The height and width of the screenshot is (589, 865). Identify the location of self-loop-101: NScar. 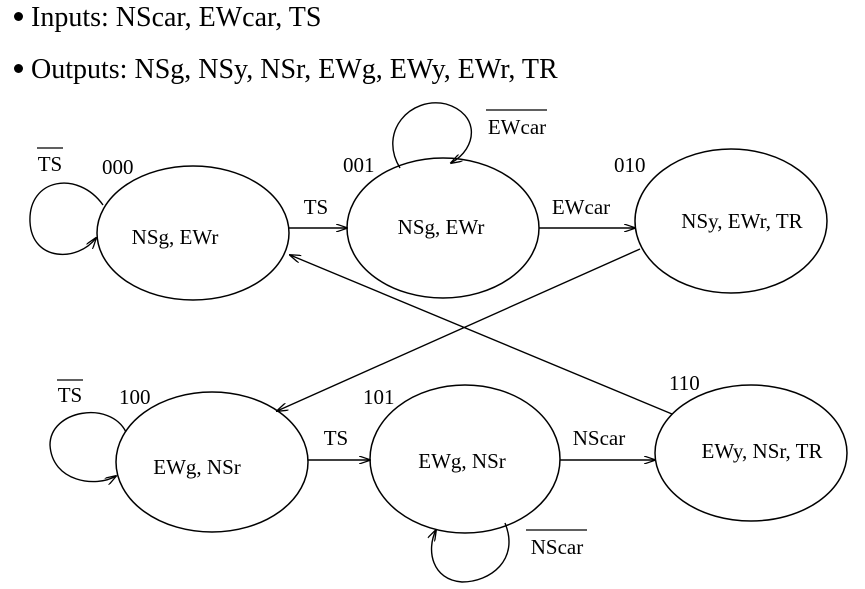
(509, 552).